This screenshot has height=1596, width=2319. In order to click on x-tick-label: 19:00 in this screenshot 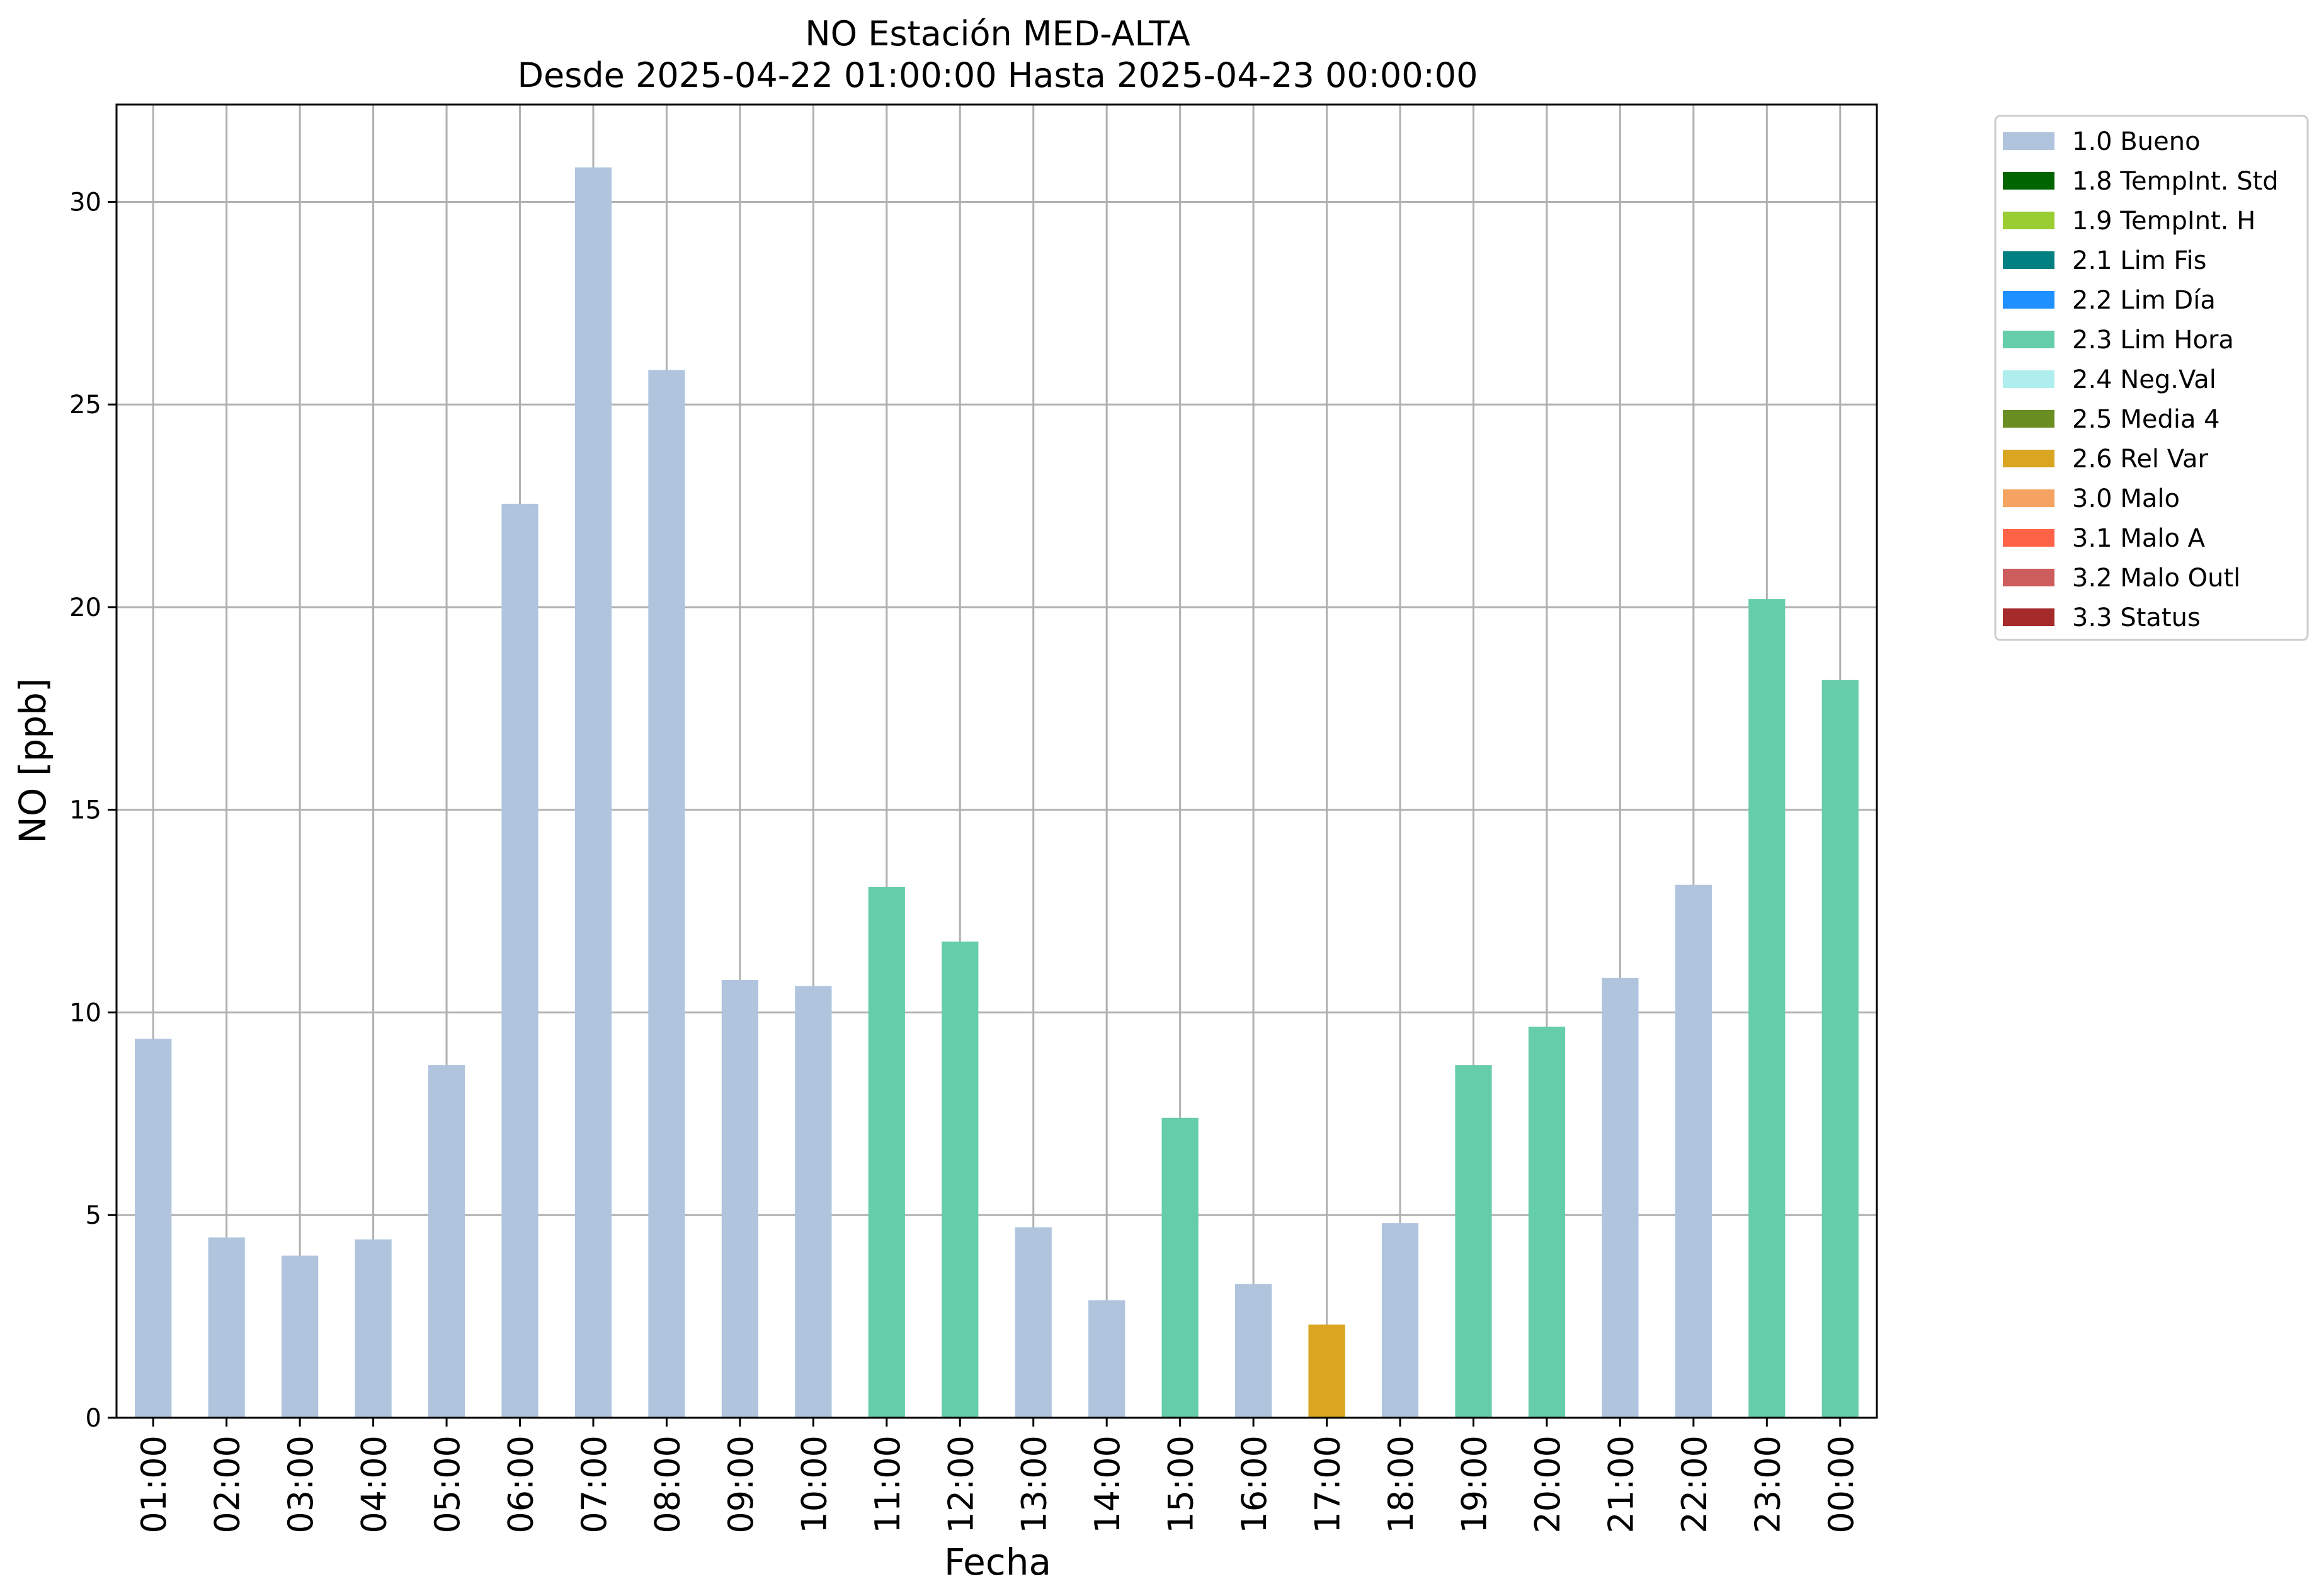, I will do `click(1474, 1484)`.